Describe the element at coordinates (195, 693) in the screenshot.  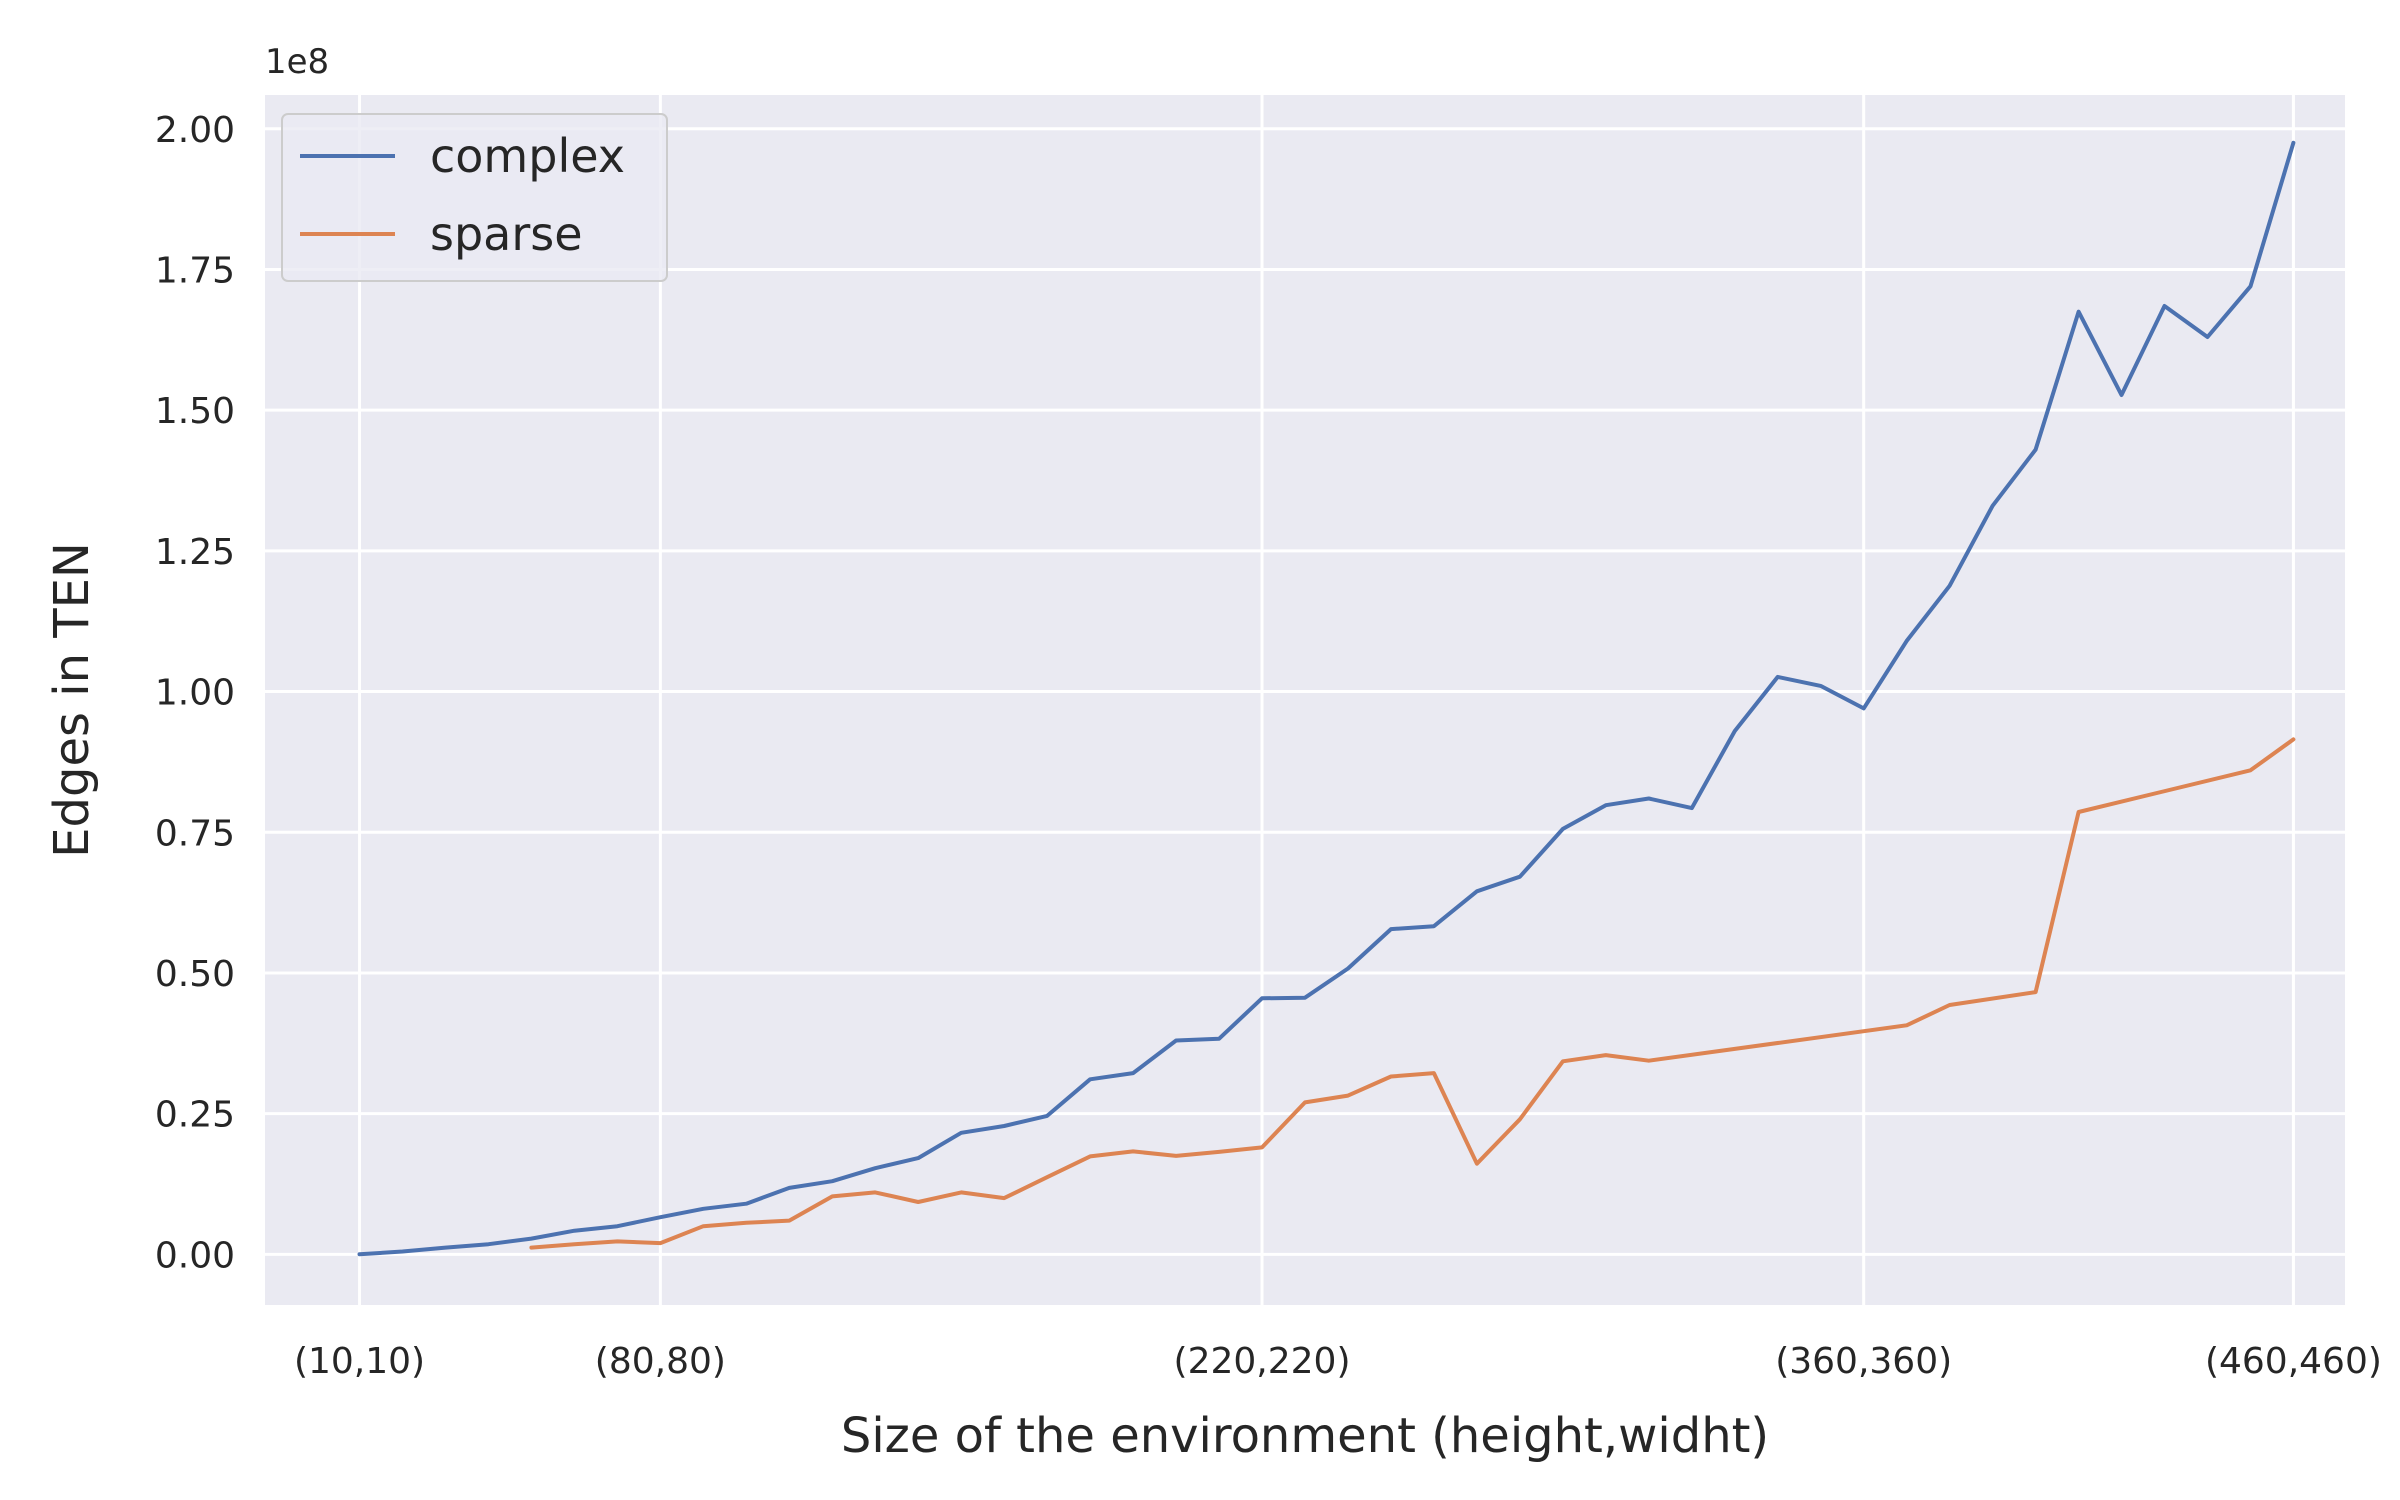
I see `y-tick-label: 1.00` at that location.